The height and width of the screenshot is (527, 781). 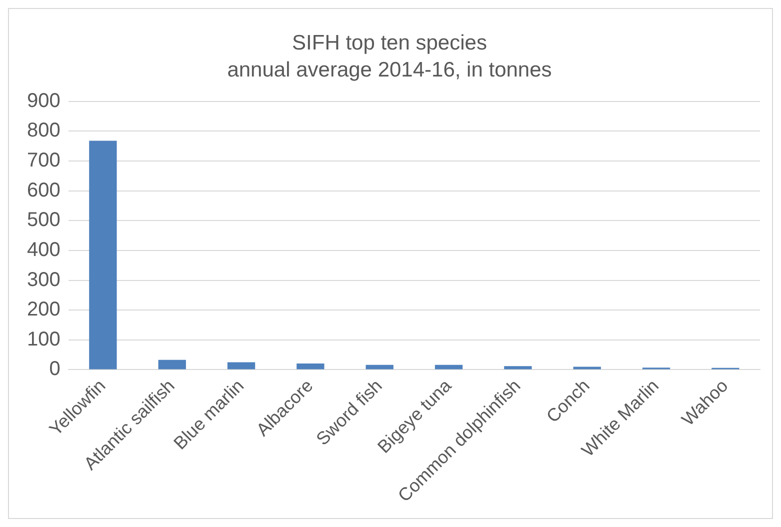 What do you see at coordinates (43, 279) in the screenshot?
I see `y-tick-label: 300` at bounding box center [43, 279].